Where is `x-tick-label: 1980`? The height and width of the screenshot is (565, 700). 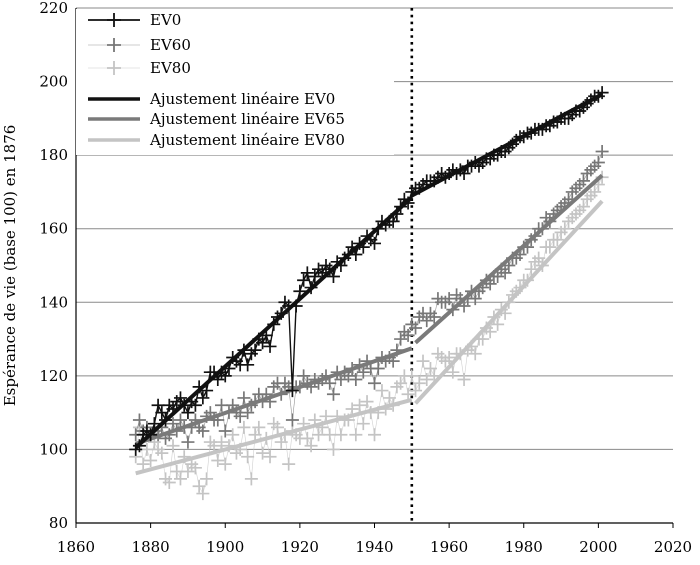 x-tick-label: 1980 is located at coordinates (524, 547).